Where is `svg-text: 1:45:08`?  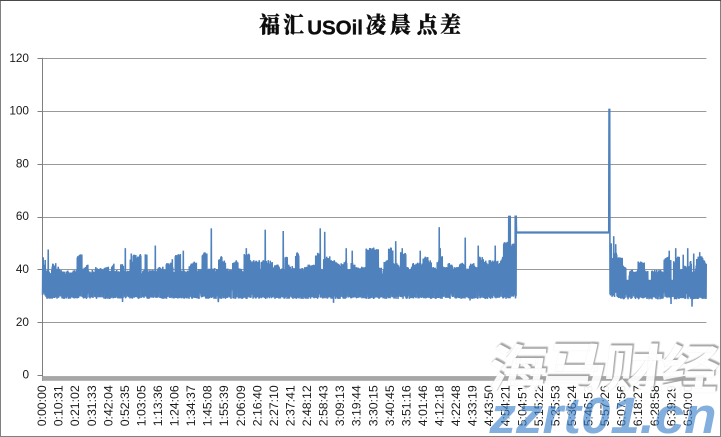
svg-text: 1:45:08 is located at coordinates (208, 405).